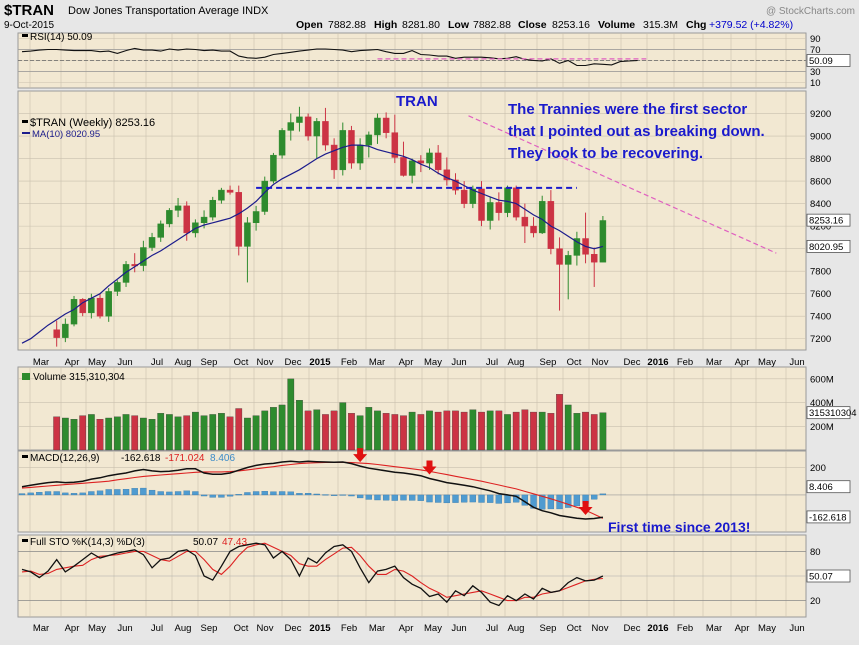  Describe the element at coordinates (820, 182) in the screenshot. I see `y-tick-label-price-3: 8600` at that location.